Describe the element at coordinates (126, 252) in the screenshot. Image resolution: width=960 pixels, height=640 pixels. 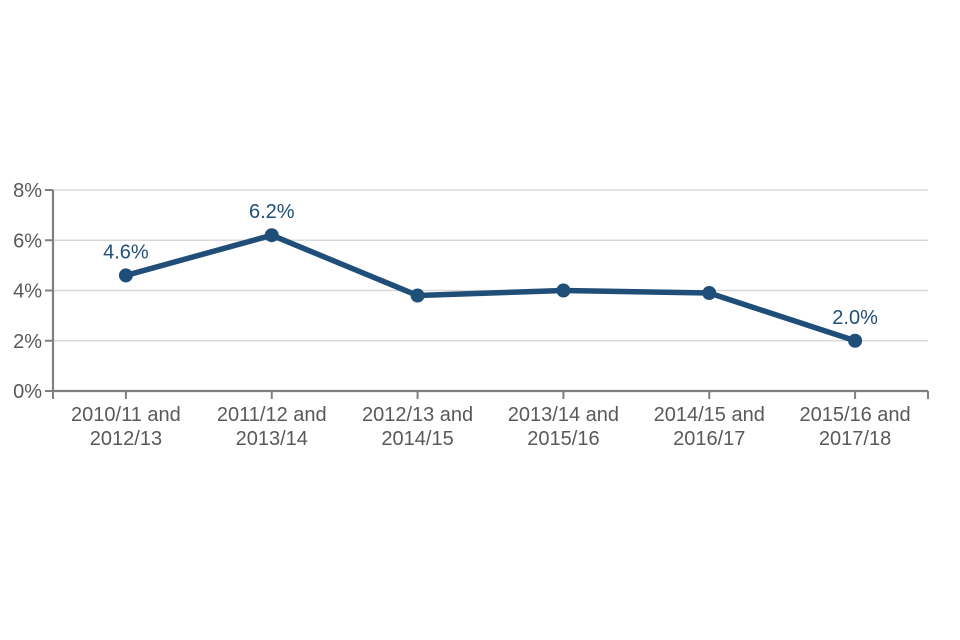
I see `data-point-label: 4.6%` at that location.